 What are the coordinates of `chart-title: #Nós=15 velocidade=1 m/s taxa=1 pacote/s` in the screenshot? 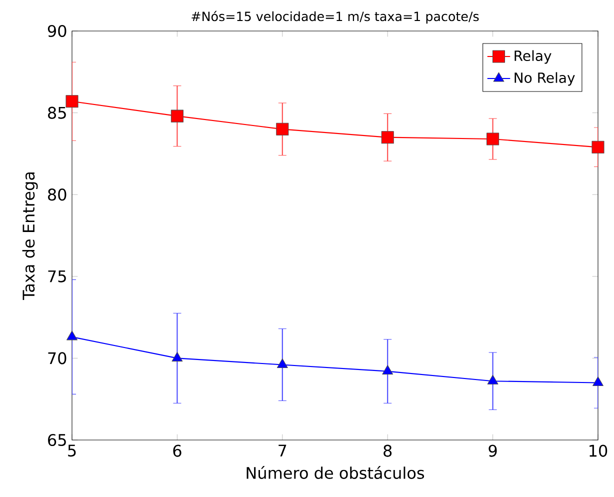 It's located at (335, 17).